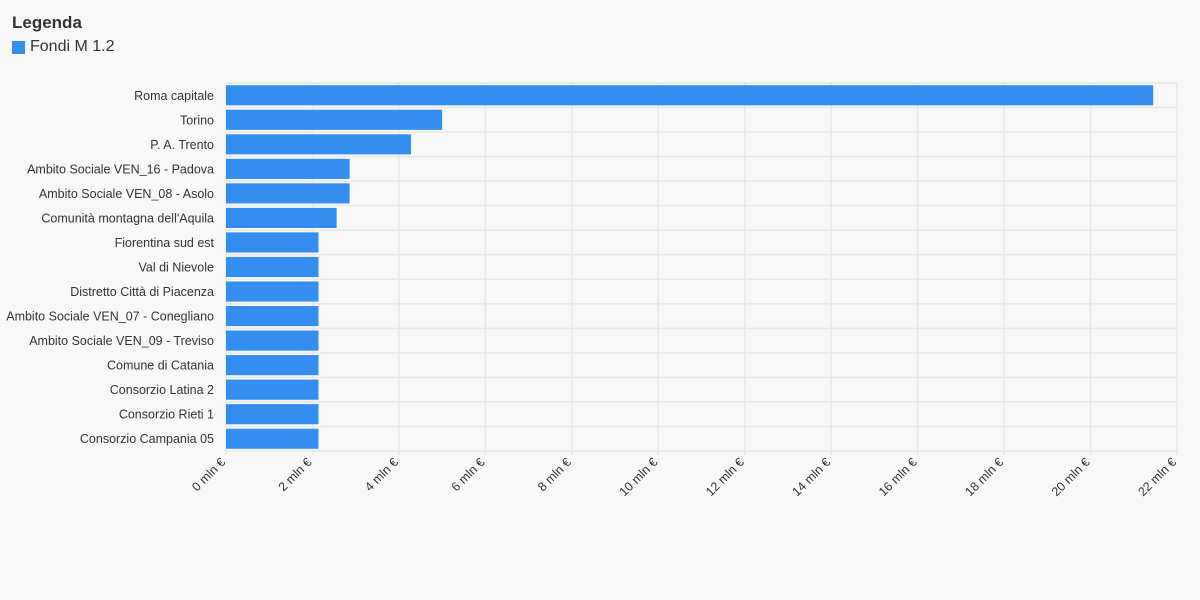 This screenshot has width=1200, height=600. Describe the element at coordinates (182, 145) in the screenshot. I see `category-label: P. A. Trento` at that location.